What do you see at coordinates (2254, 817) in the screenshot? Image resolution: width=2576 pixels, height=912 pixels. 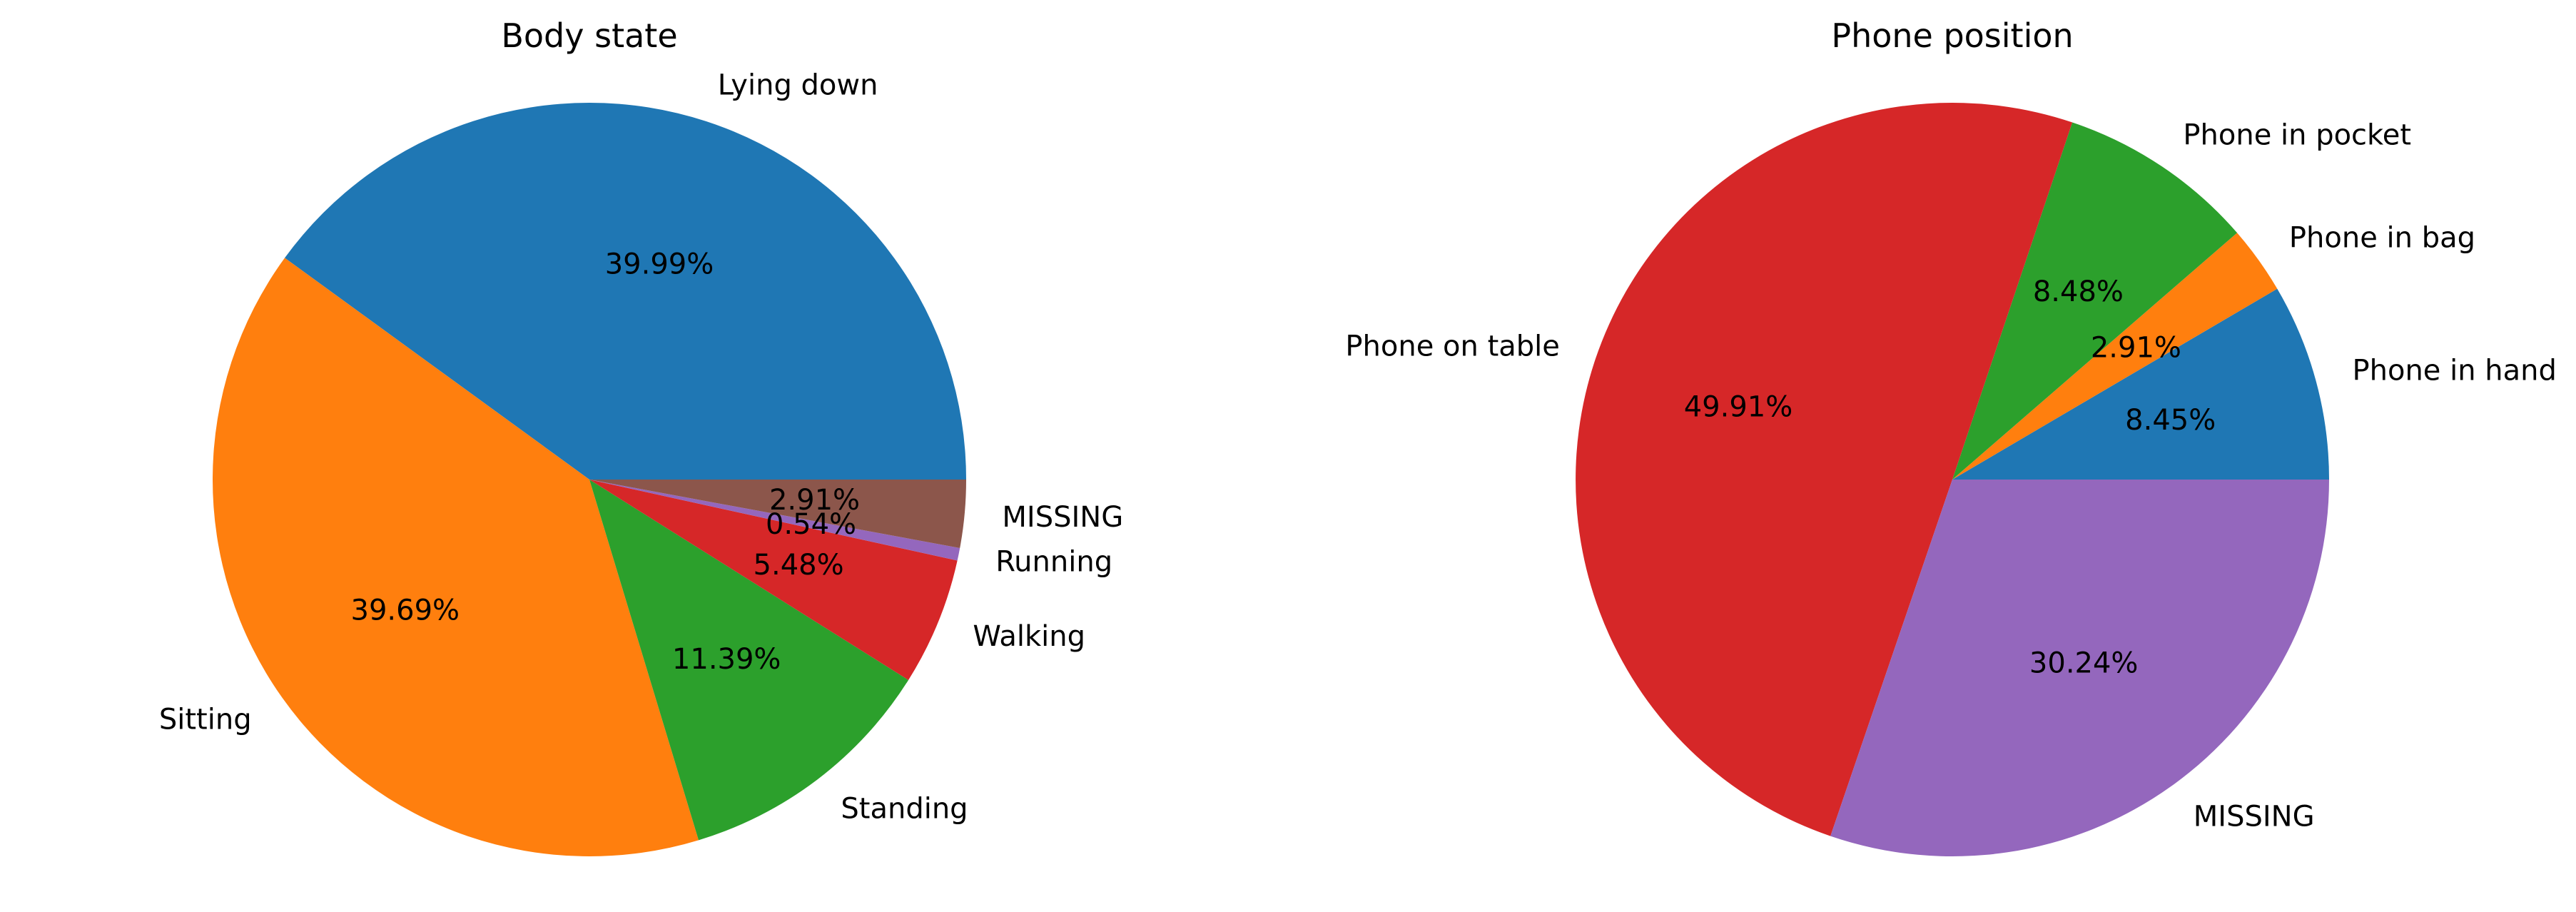 I see `phone-position-label-missing: MISSING` at bounding box center [2254, 817].